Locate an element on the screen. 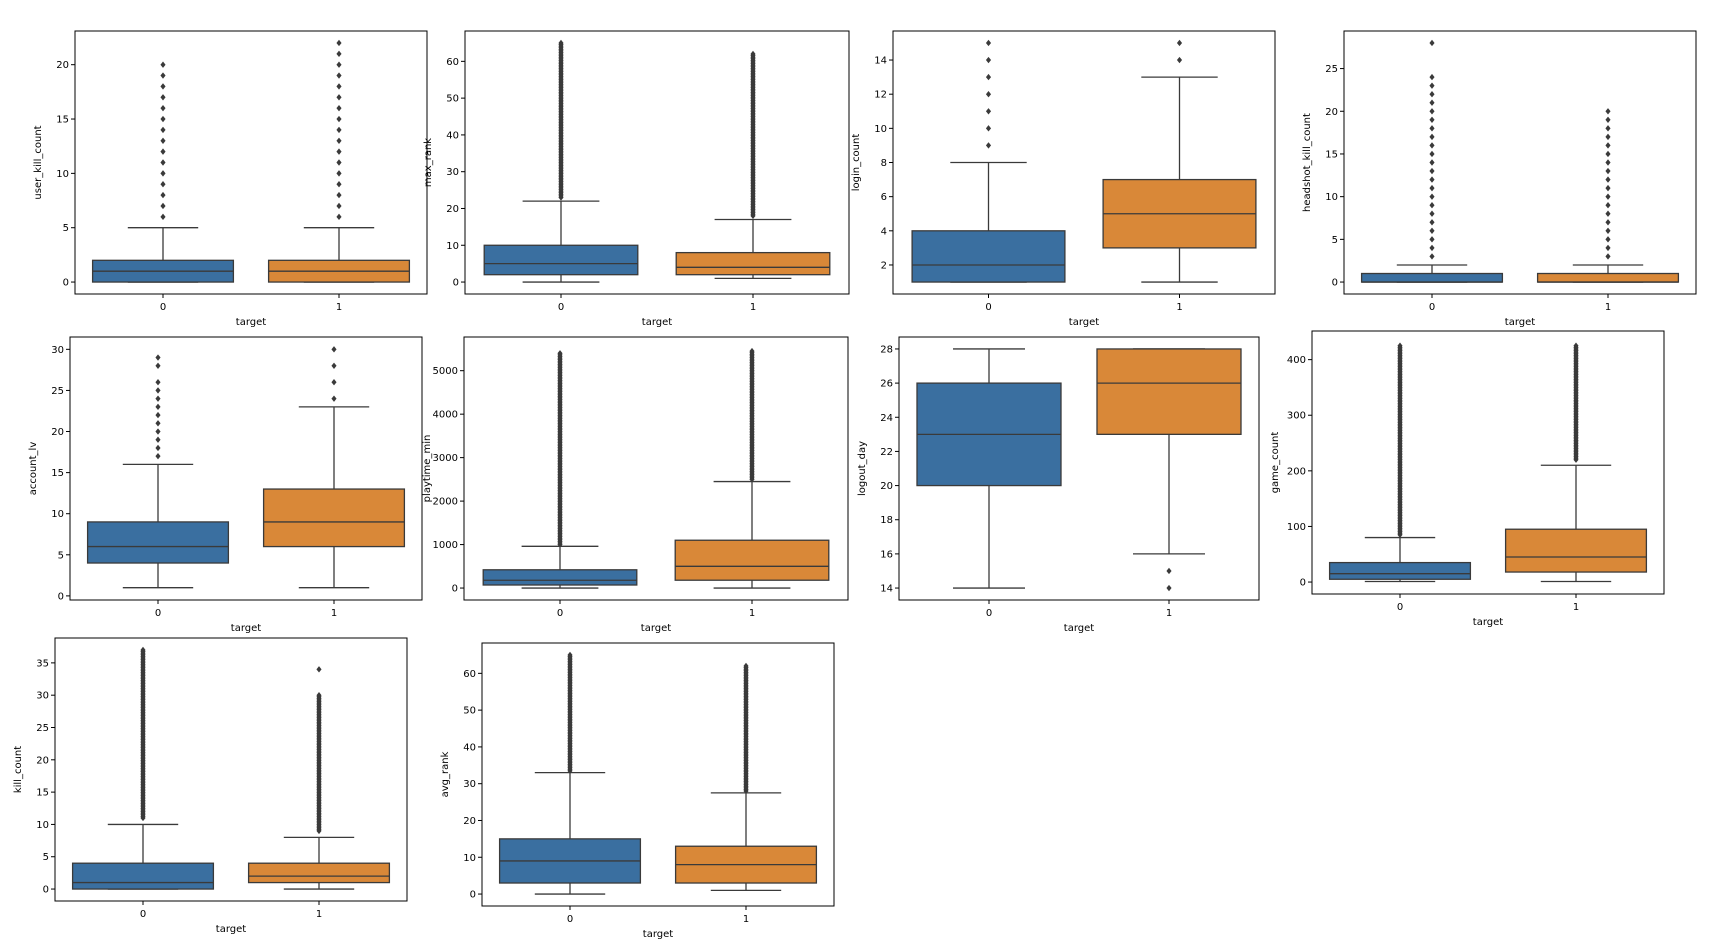 The image size is (1718, 950). subplot-user_kill_count: 0 5 10 15 20 0 1 target user_kill_count is located at coordinates (230, 179).